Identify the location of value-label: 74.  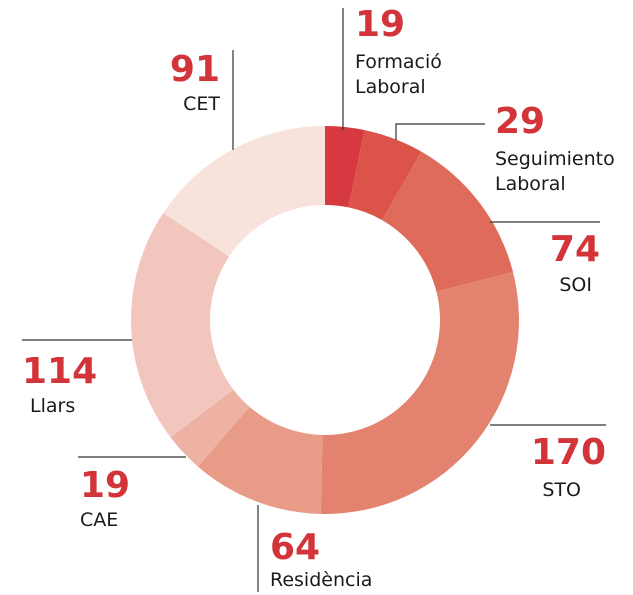
(574, 249).